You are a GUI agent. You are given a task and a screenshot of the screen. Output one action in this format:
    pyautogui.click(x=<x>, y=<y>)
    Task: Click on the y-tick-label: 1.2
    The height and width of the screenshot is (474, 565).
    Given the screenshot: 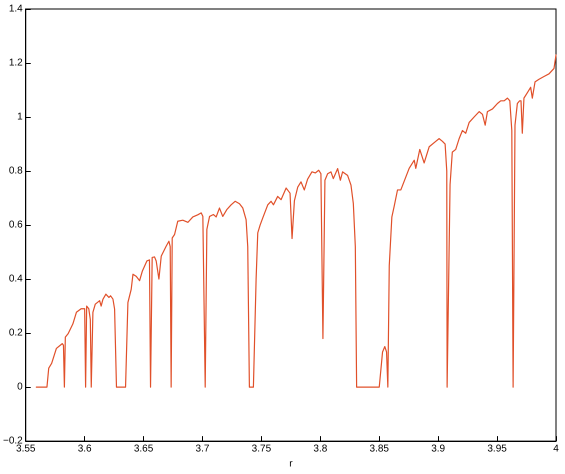 What is the action you would take?
    pyautogui.click(x=16, y=63)
    